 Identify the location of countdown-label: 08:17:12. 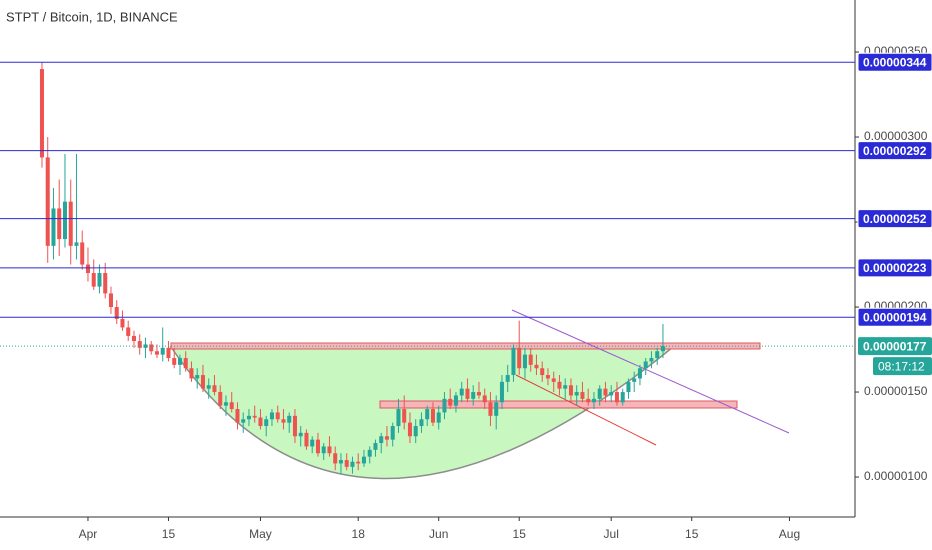
(901, 366).